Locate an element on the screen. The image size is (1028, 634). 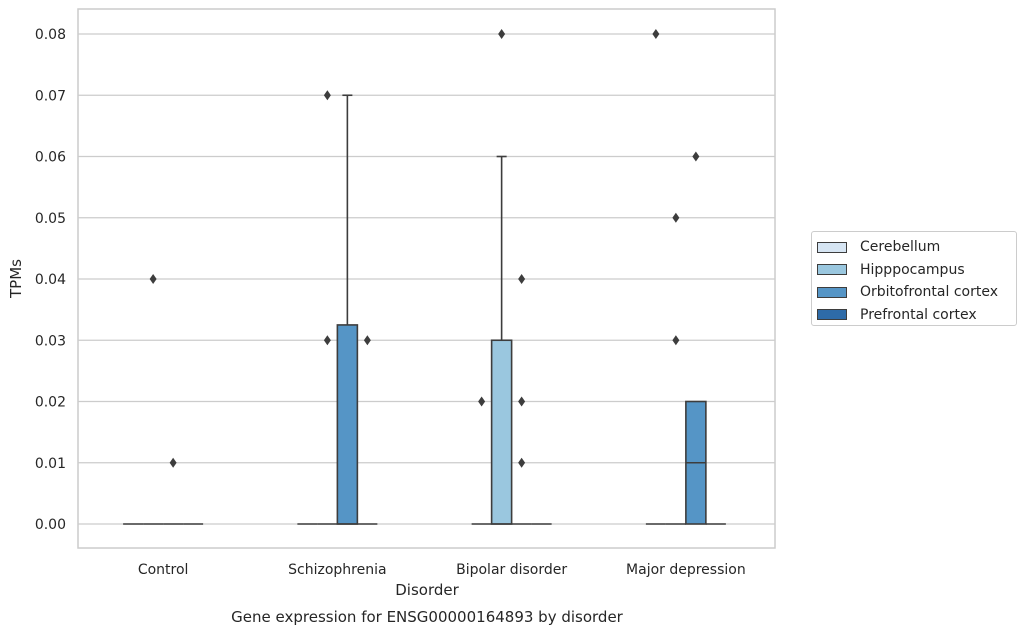
x-tick-label: Major depression is located at coordinates (686, 570).